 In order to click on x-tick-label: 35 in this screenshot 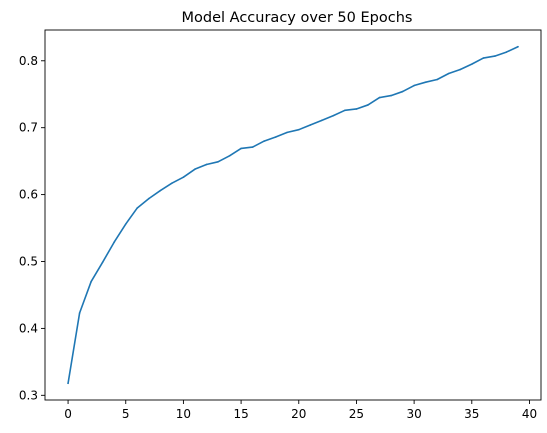, I will do `click(471, 414)`.